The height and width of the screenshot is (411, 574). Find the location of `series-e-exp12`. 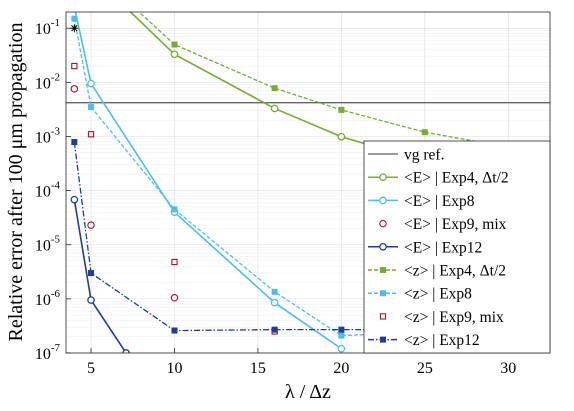

series-e-exp12 is located at coordinates (100, 274).